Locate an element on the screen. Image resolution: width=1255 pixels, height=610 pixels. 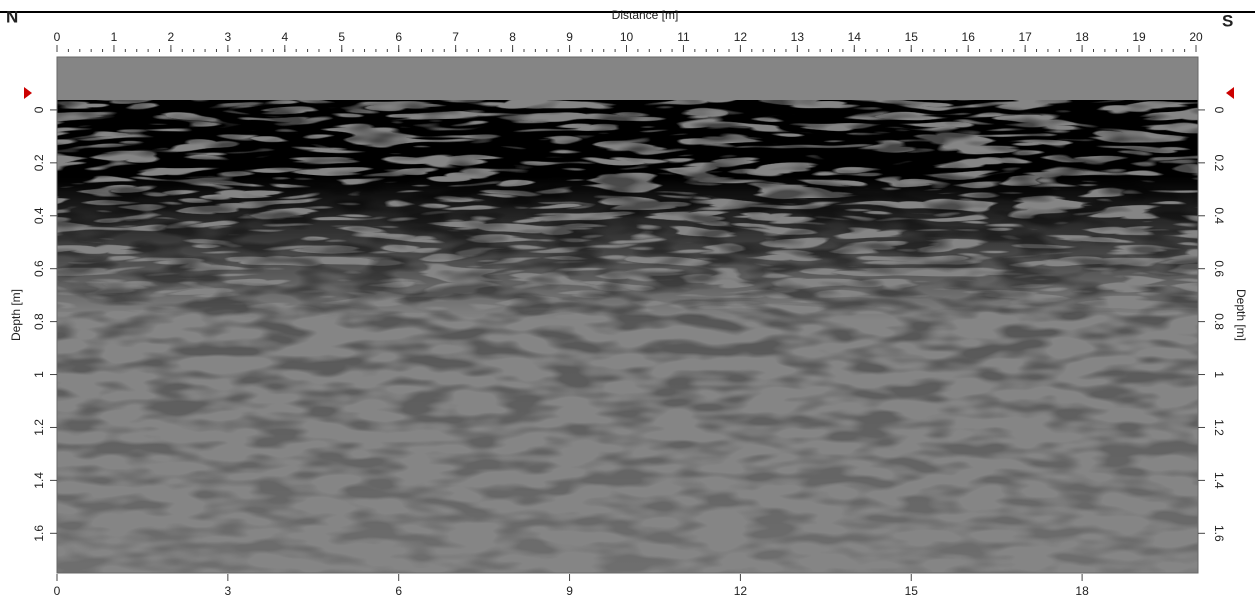
y2-tick-label: 1 is located at coordinates (1219, 374).